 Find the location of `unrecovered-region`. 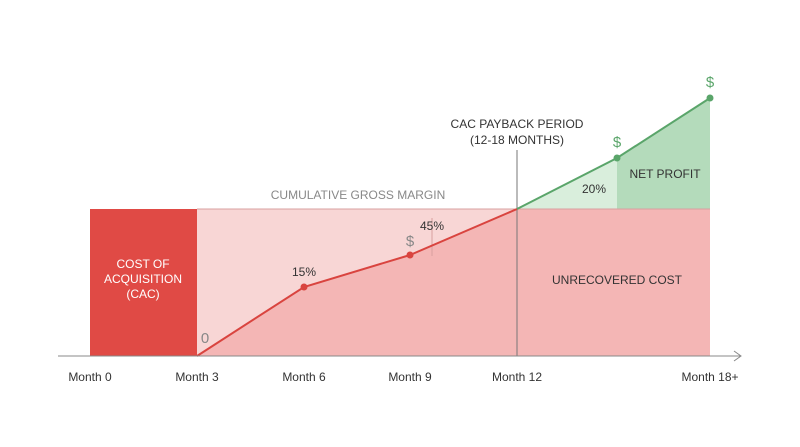

unrecovered-region is located at coordinates (613, 282).